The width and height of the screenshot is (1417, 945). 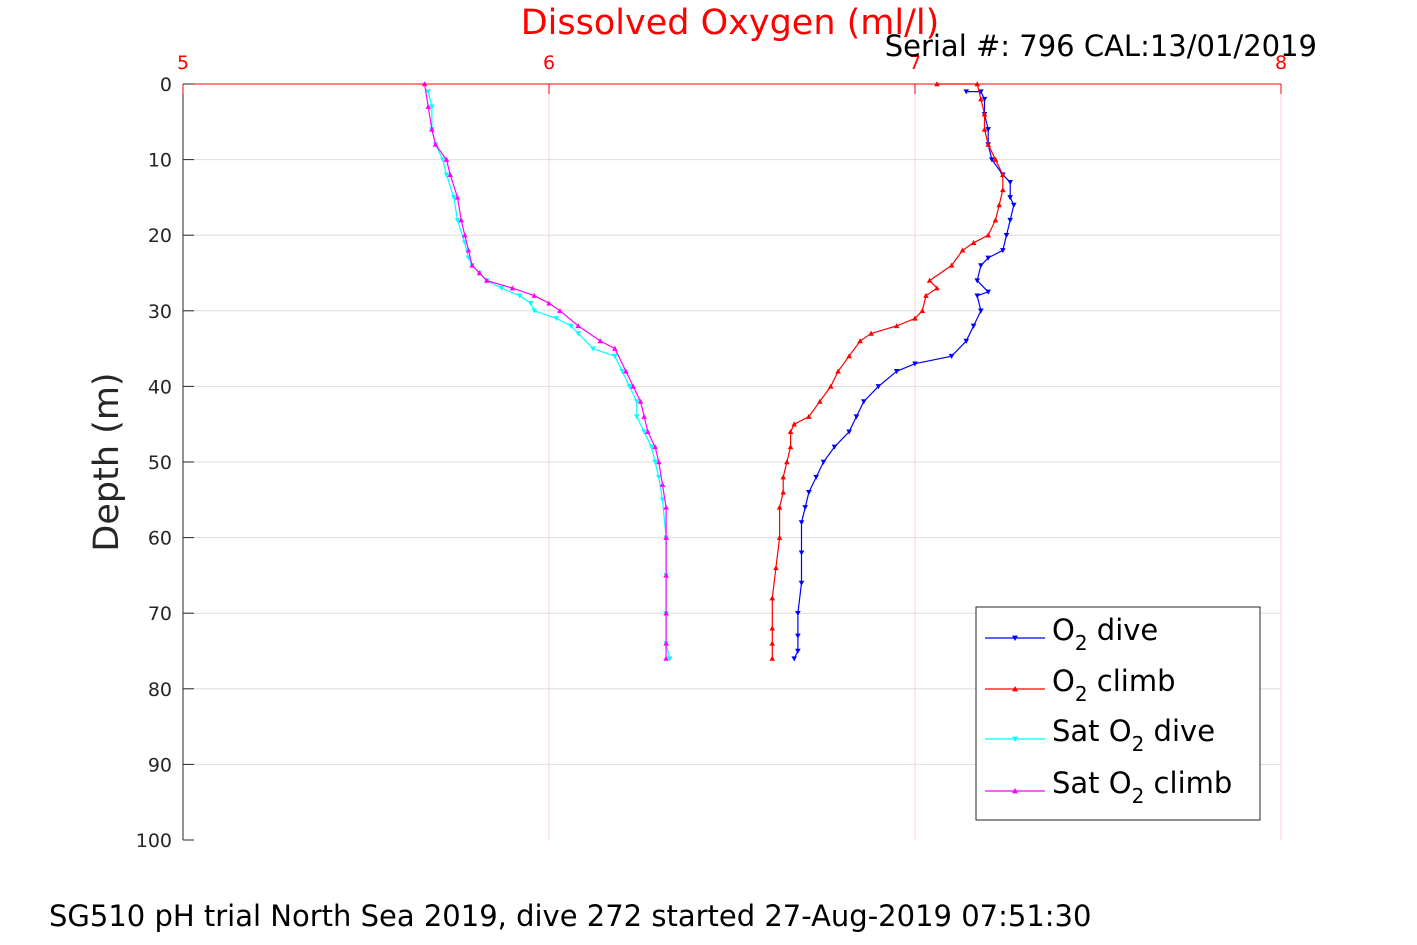 I want to click on legend-label: Sat O2 dive, so click(x=1133, y=735).